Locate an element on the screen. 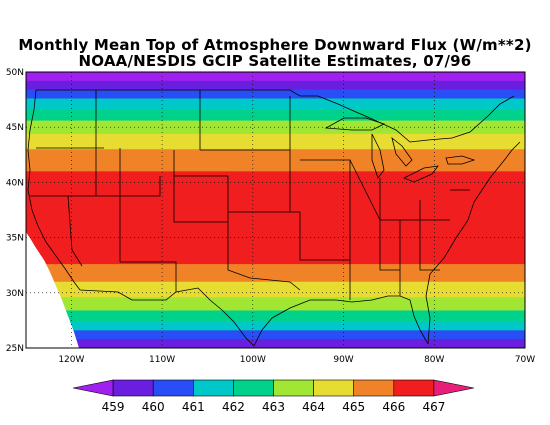 The height and width of the screenshot is (425, 550). colorbar is located at coordinates (273, 388).